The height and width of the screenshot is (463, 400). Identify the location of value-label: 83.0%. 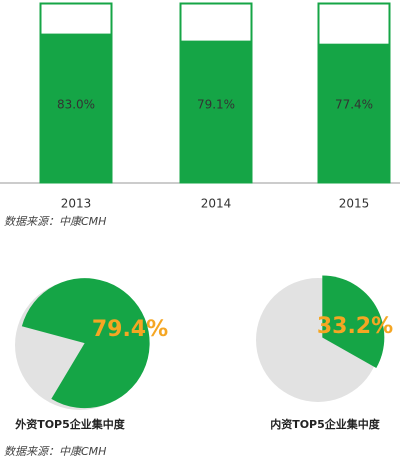
(76, 105).